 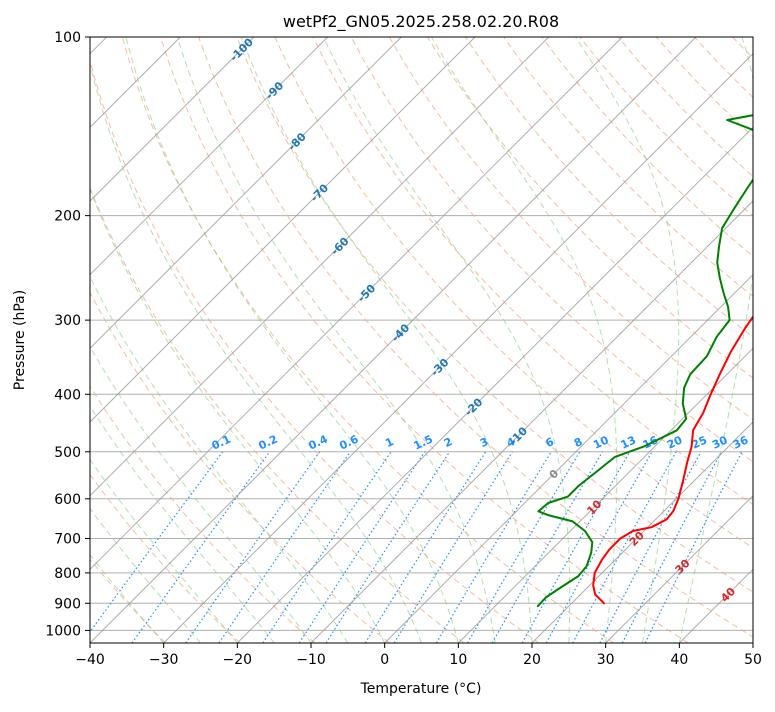 What do you see at coordinates (63, 631) in the screenshot?
I see `y-tick-label: 1000` at bounding box center [63, 631].